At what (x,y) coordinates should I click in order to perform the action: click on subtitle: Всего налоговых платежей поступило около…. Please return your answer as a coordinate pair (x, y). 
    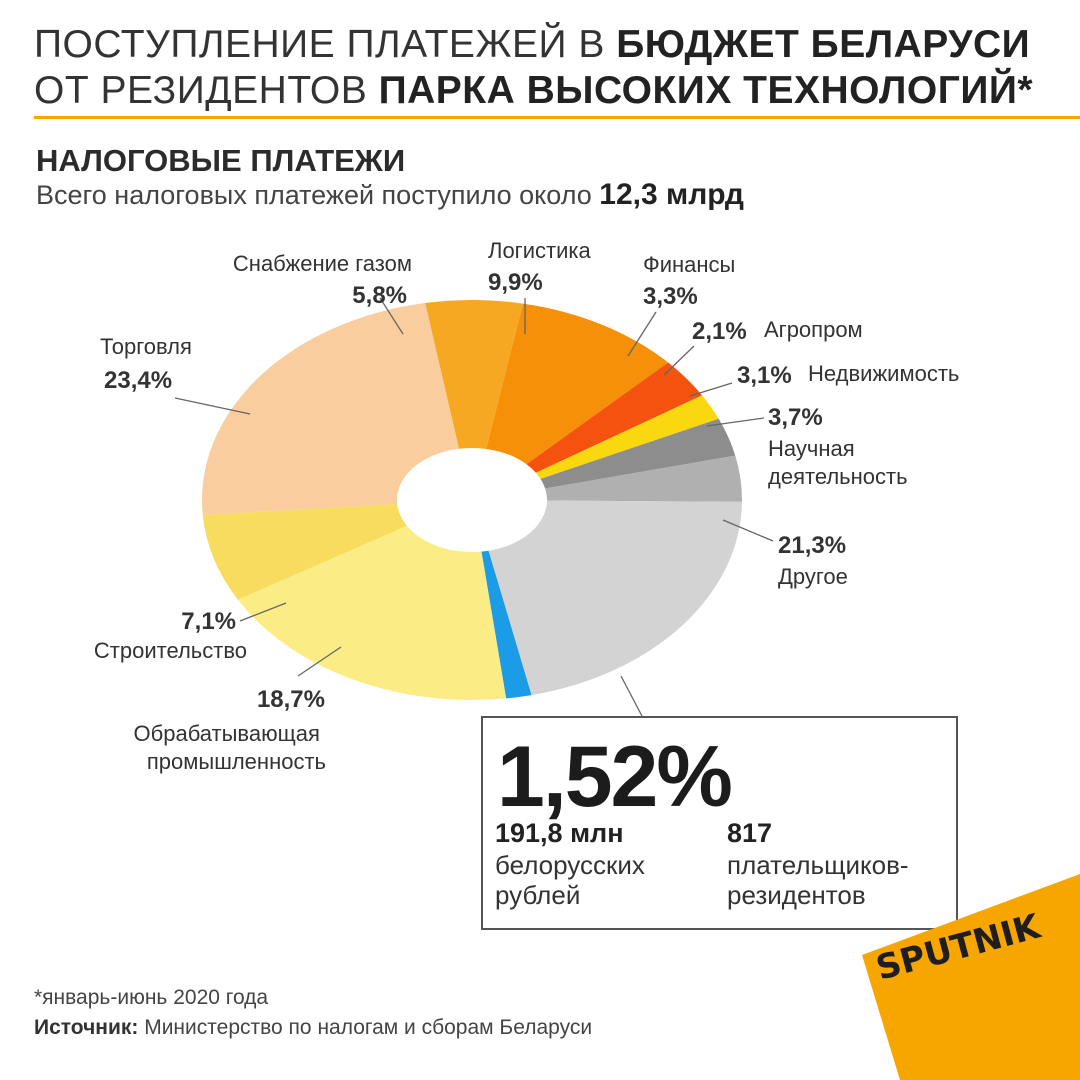
    Looking at the image, I should click on (390, 195).